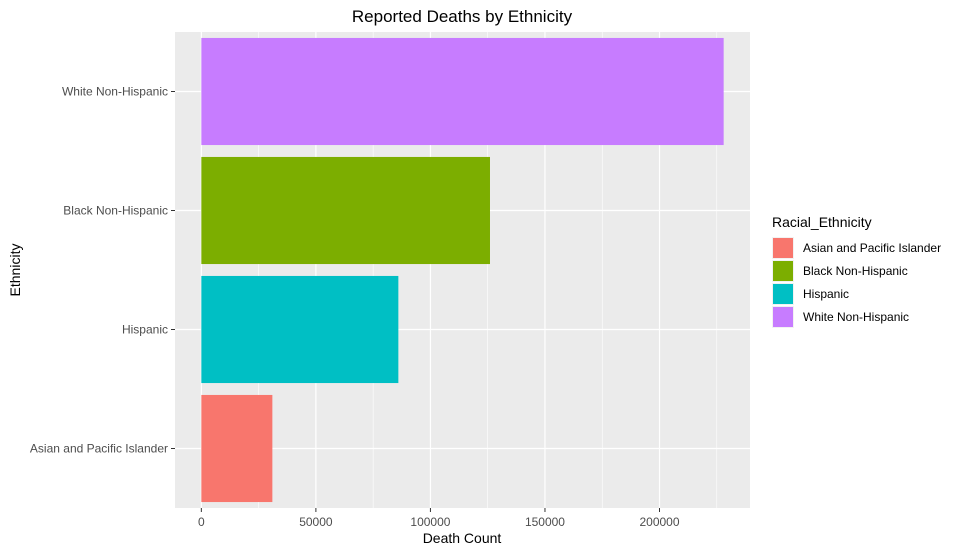  Describe the element at coordinates (145, 330) in the screenshot. I see `y-tick-label: Hispanic` at that location.